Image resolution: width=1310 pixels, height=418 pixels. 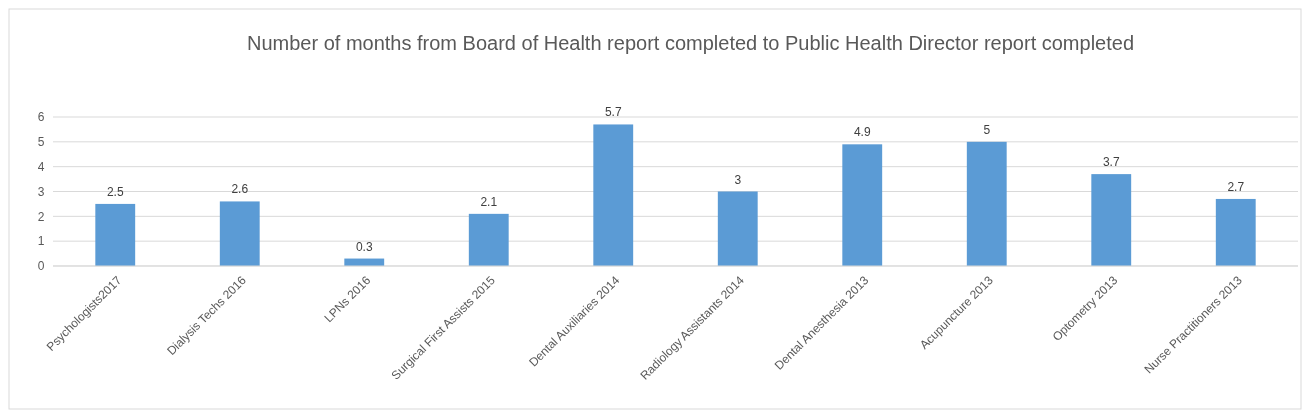 What do you see at coordinates (1111, 162) in the screenshot?
I see `data-label: 3.7` at bounding box center [1111, 162].